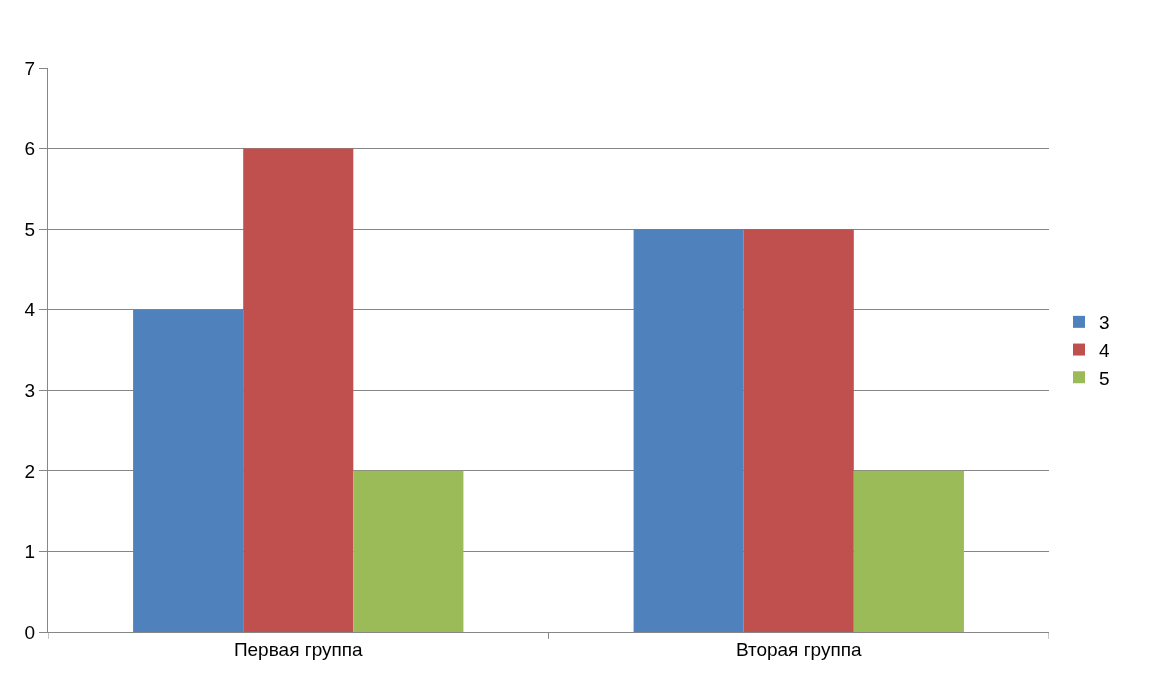 The image size is (1149, 680). I want to click on y-tick-label: 2, so click(30, 471).